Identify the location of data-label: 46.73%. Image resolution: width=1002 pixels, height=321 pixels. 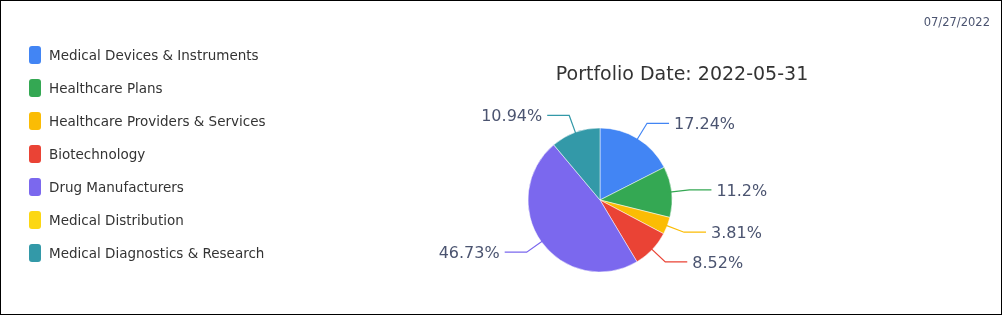
(469, 253).